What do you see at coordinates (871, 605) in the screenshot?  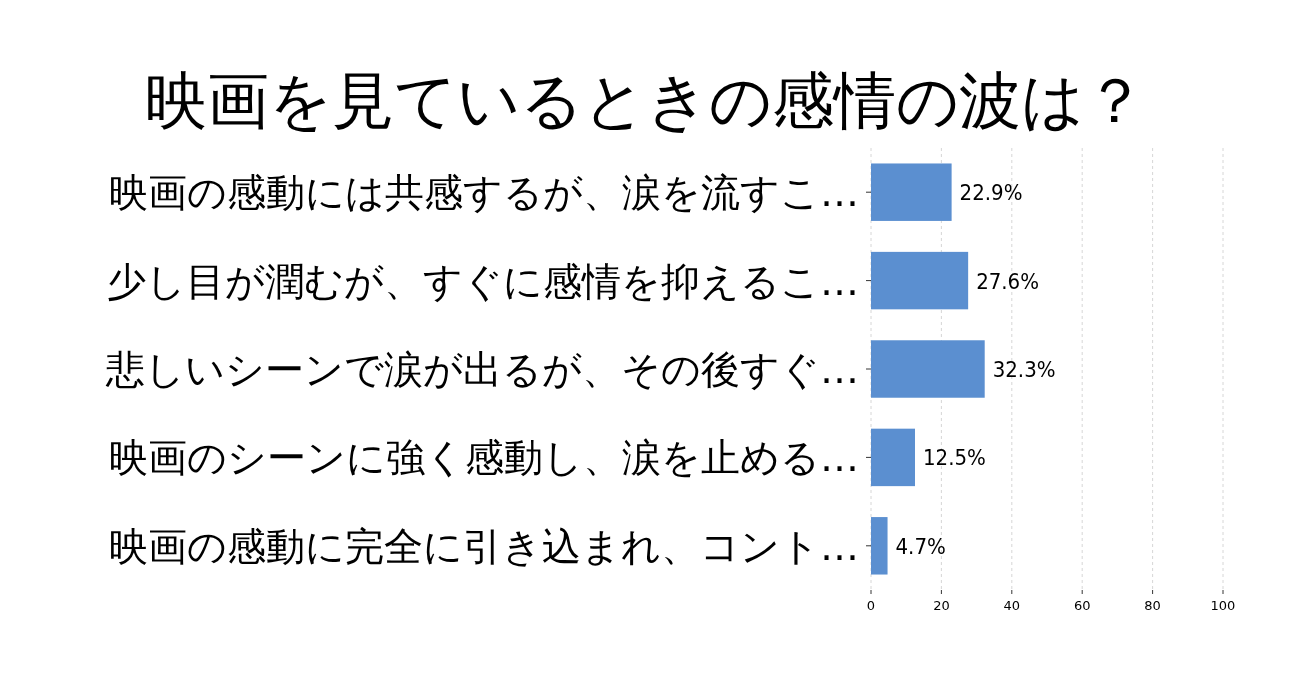 I see `x-tick-label: 0` at bounding box center [871, 605].